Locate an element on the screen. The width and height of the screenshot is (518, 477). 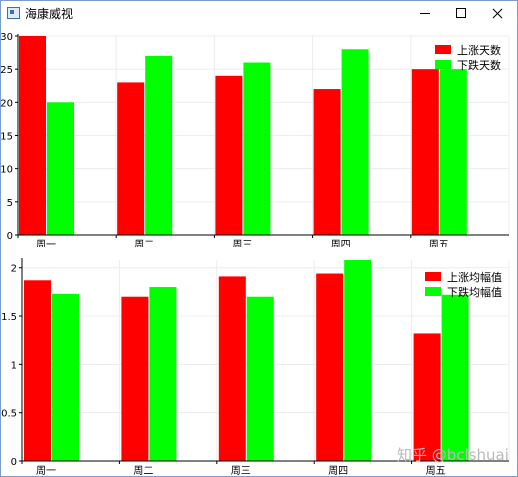
minimize-icon is located at coordinates (425, 13).